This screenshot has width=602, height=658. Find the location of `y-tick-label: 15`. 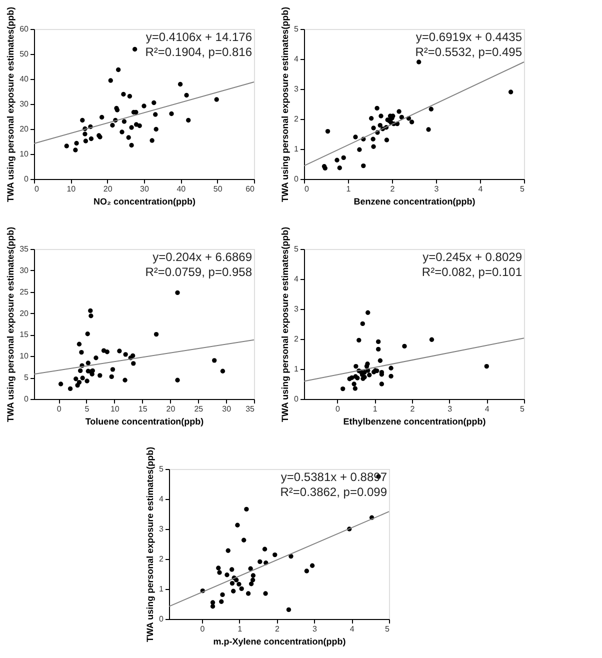

y-tick-label: 15 is located at coordinates (25, 335).